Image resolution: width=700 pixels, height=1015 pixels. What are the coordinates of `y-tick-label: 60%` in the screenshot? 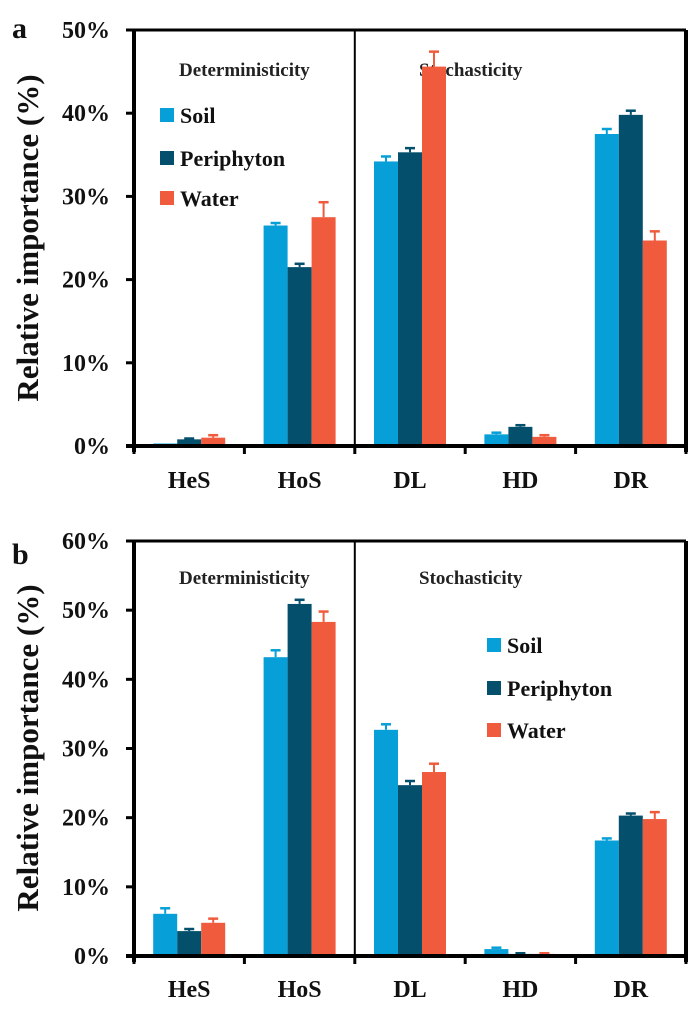 It's located at (86, 542).